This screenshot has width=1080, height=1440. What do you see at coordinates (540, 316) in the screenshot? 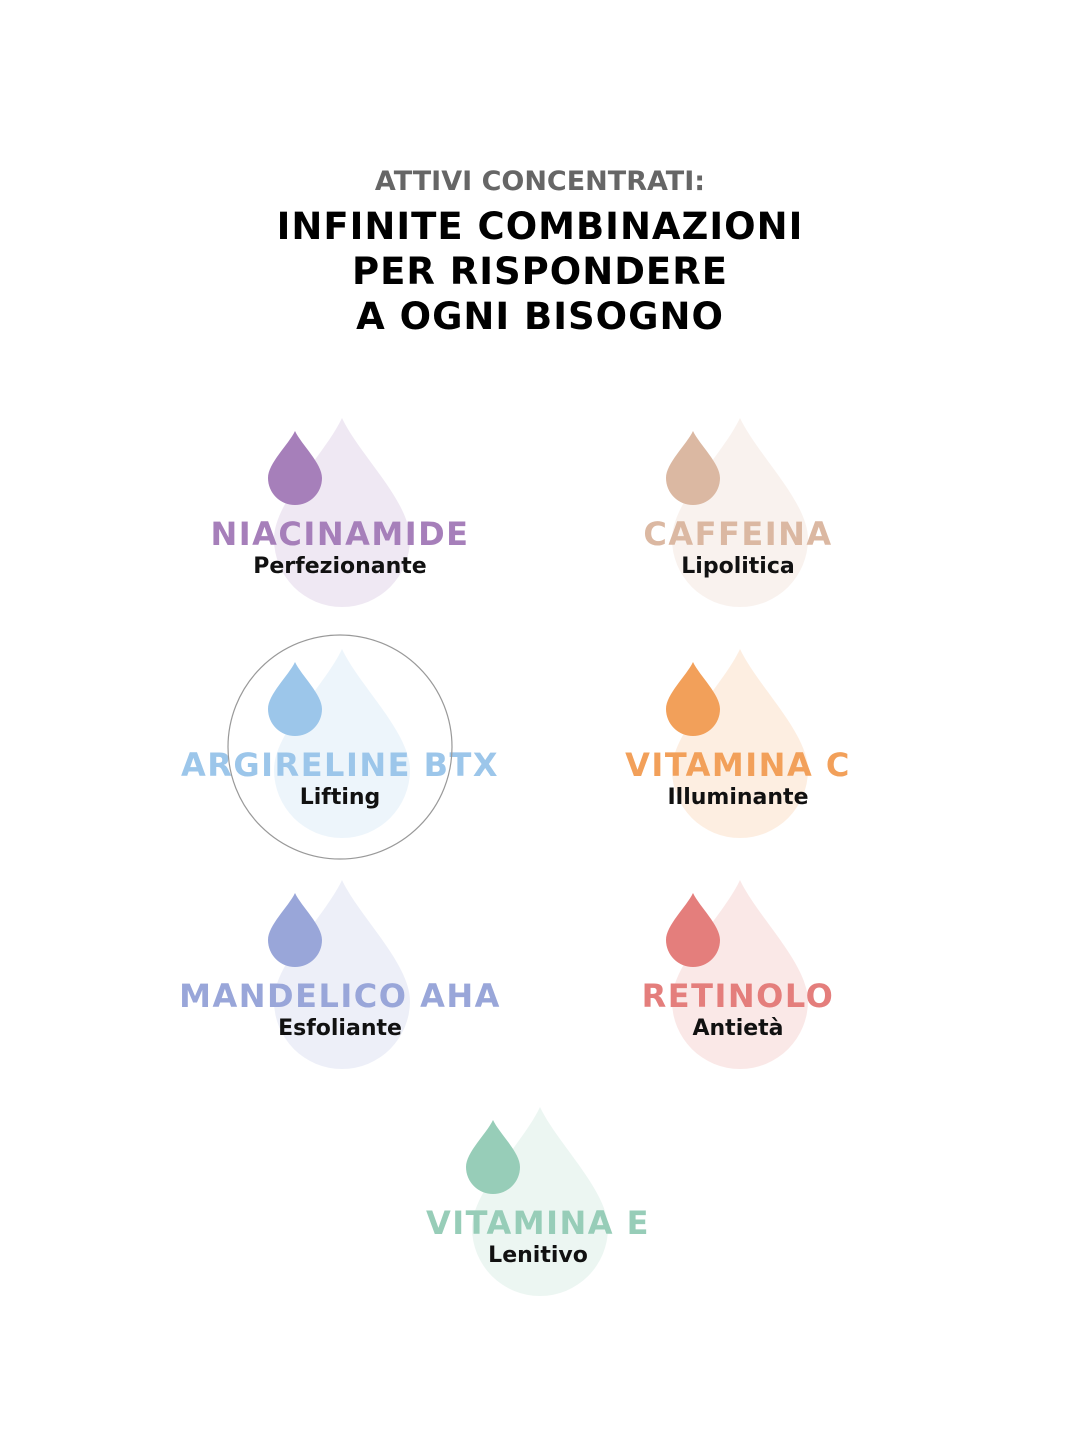
I see `title-line: A OGNI BISOGNO` at bounding box center [540, 316].